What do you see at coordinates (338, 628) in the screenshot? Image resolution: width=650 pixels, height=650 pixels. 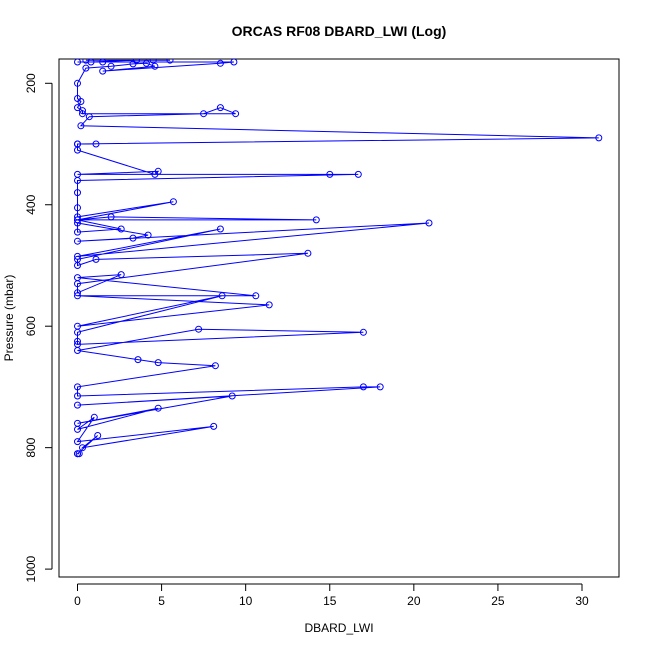 I see `x-axis-title: DBARD_LWI` at bounding box center [338, 628].